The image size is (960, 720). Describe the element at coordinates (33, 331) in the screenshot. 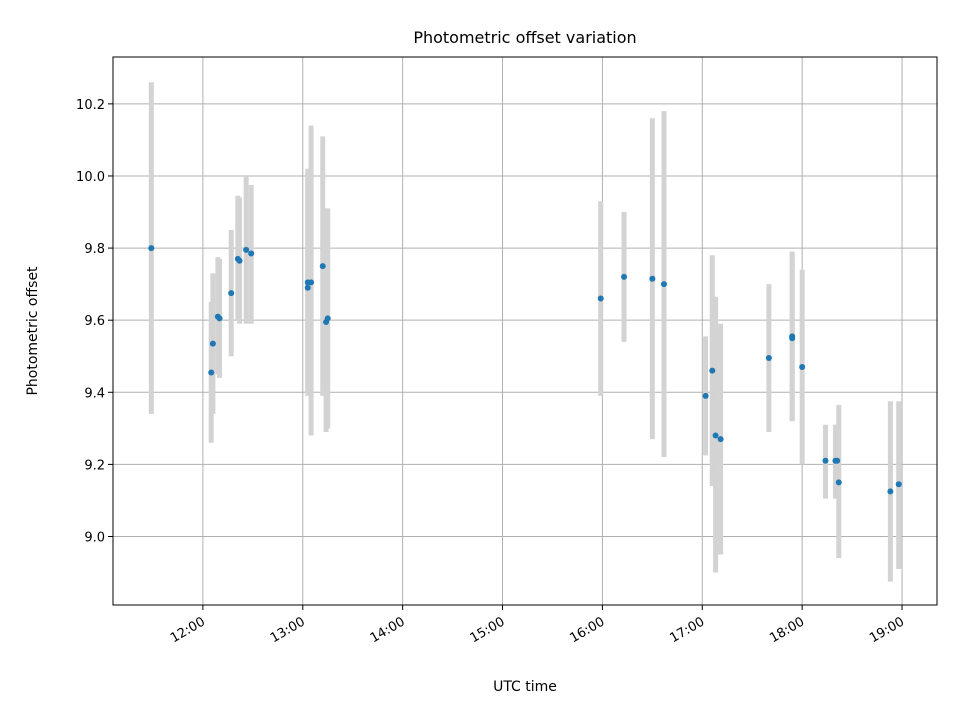

I see `y-axis-label: Photometric offset` at that location.